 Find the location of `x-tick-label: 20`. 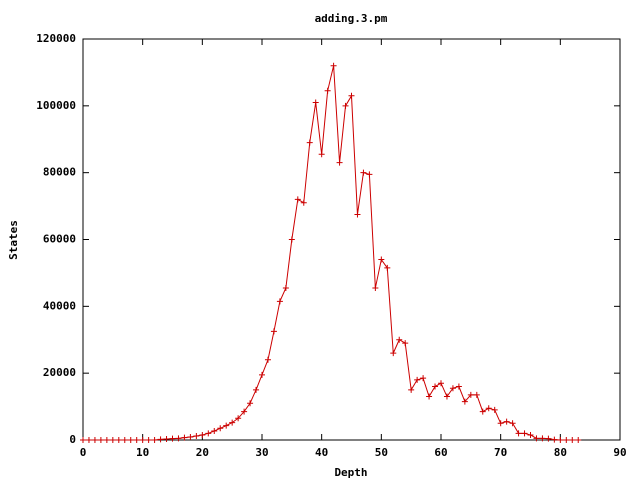

x-tick-label: 20 is located at coordinates (202, 452).